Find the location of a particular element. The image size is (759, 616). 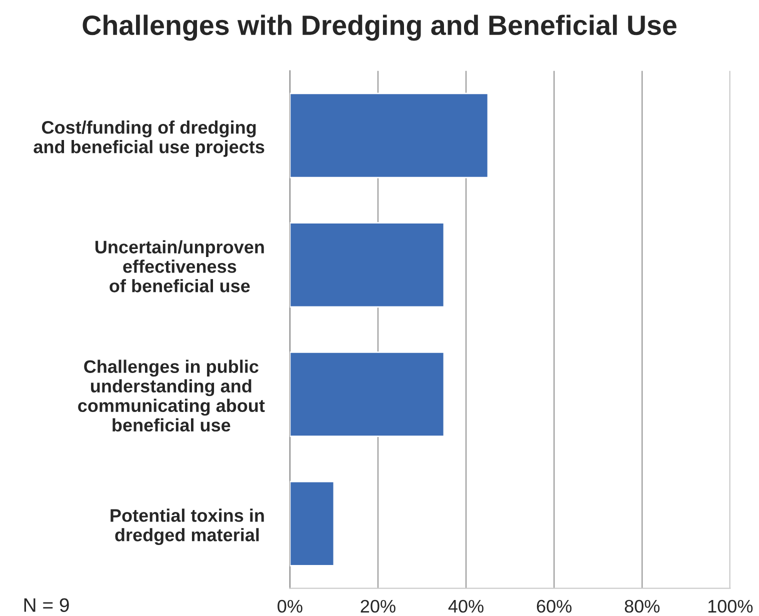

text: N = 9 is located at coordinates (46, 605).